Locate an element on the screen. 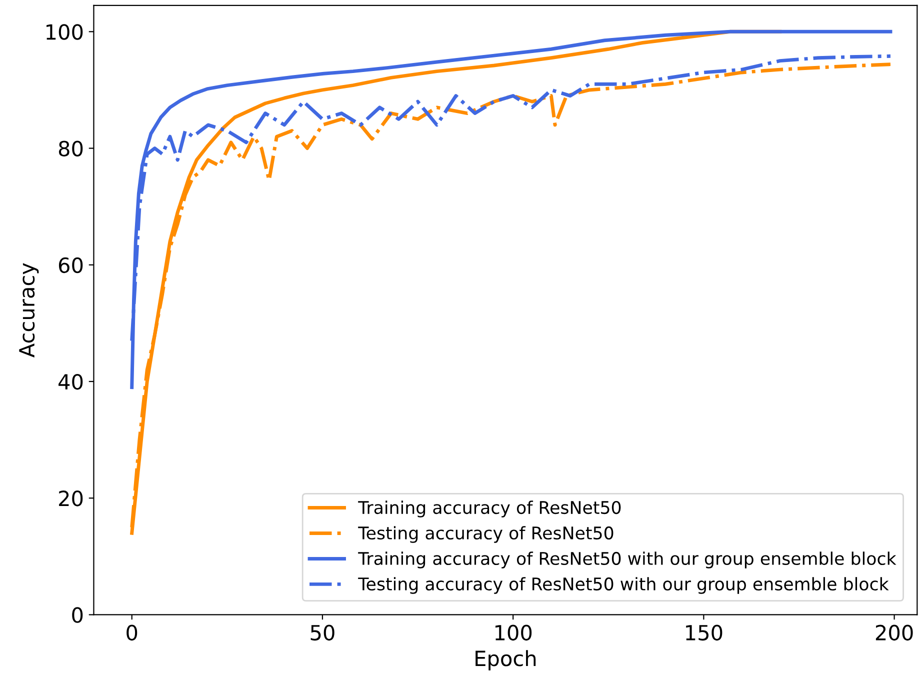 The height and width of the screenshot is (677, 919). legend-label: Testing accuracy of ResNet50 is located at coordinates (486, 534).